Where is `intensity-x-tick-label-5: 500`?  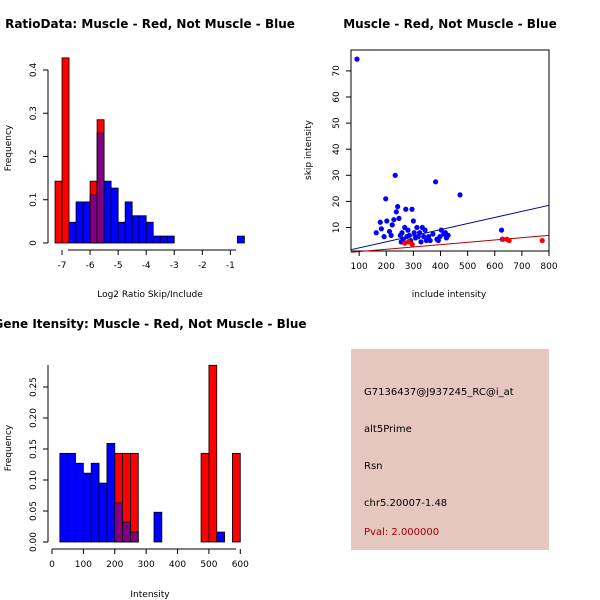 intensity-x-tick-label-5: 500 is located at coordinates (208, 565).